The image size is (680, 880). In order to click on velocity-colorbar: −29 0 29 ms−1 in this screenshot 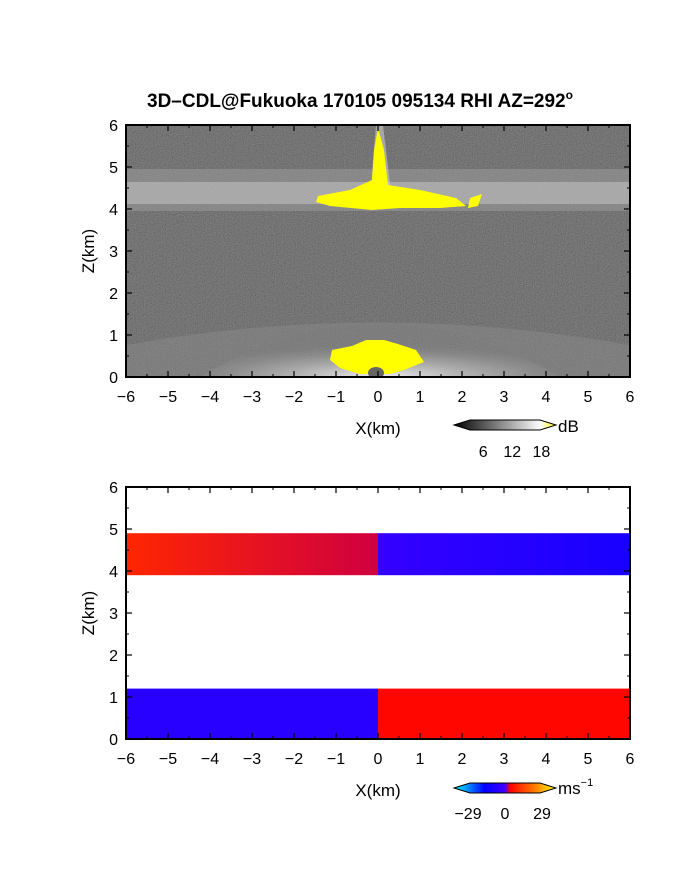, I will do `click(522, 800)`.